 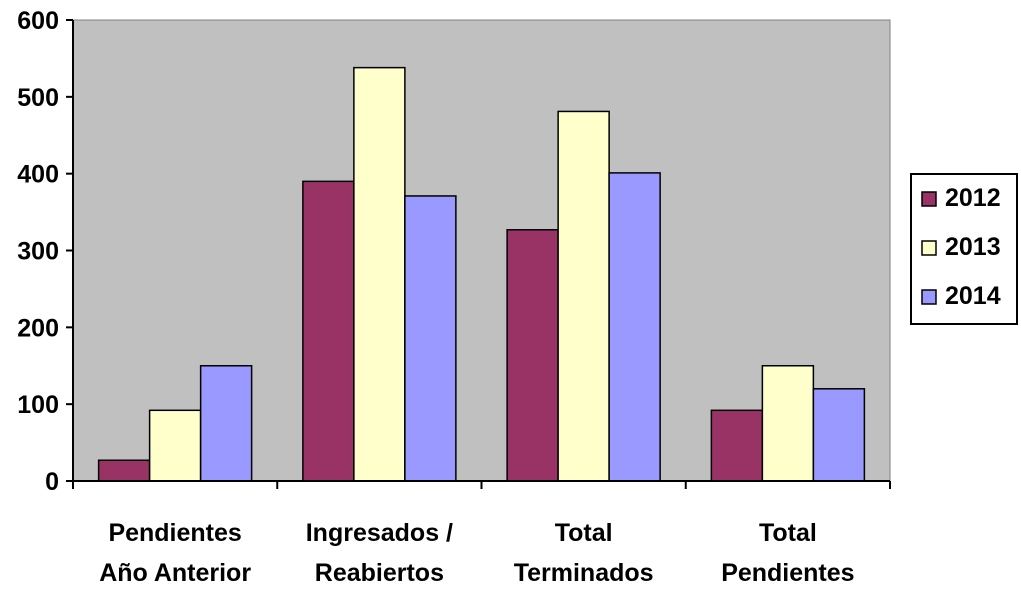 What do you see at coordinates (38, 328) in the screenshot?
I see `y-tick-label: 200` at bounding box center [38, 328].